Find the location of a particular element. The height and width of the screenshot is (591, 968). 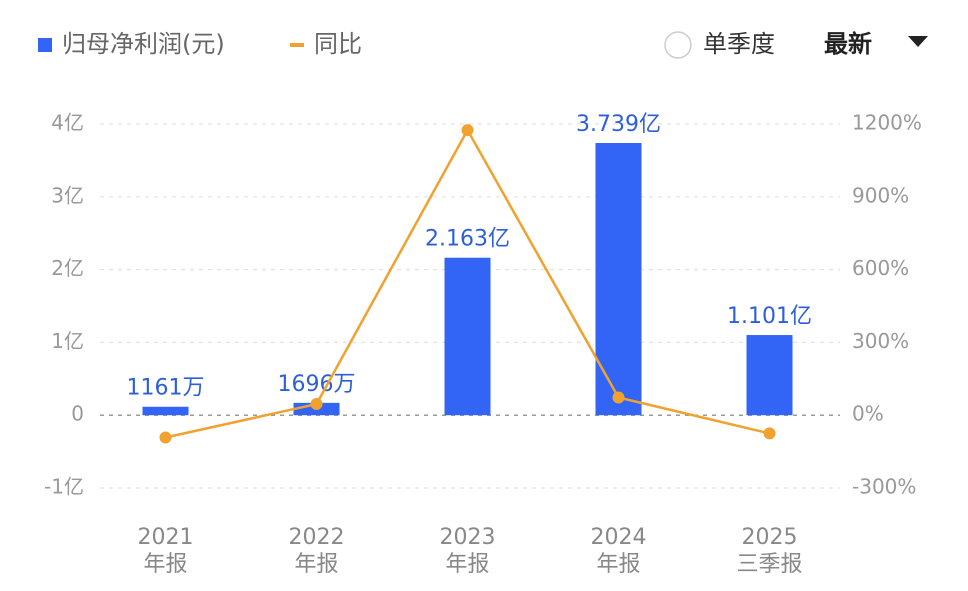

y2-tick-label: 0% is located at coordinates (868, 414).